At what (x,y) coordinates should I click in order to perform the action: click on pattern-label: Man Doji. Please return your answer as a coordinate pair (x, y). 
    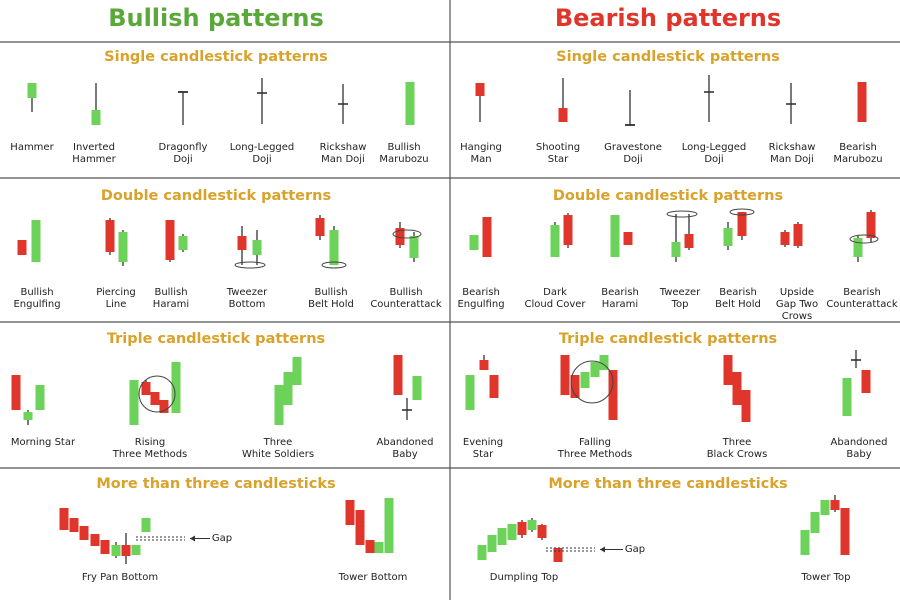
    Looking at the image, I should click on (343, 159).